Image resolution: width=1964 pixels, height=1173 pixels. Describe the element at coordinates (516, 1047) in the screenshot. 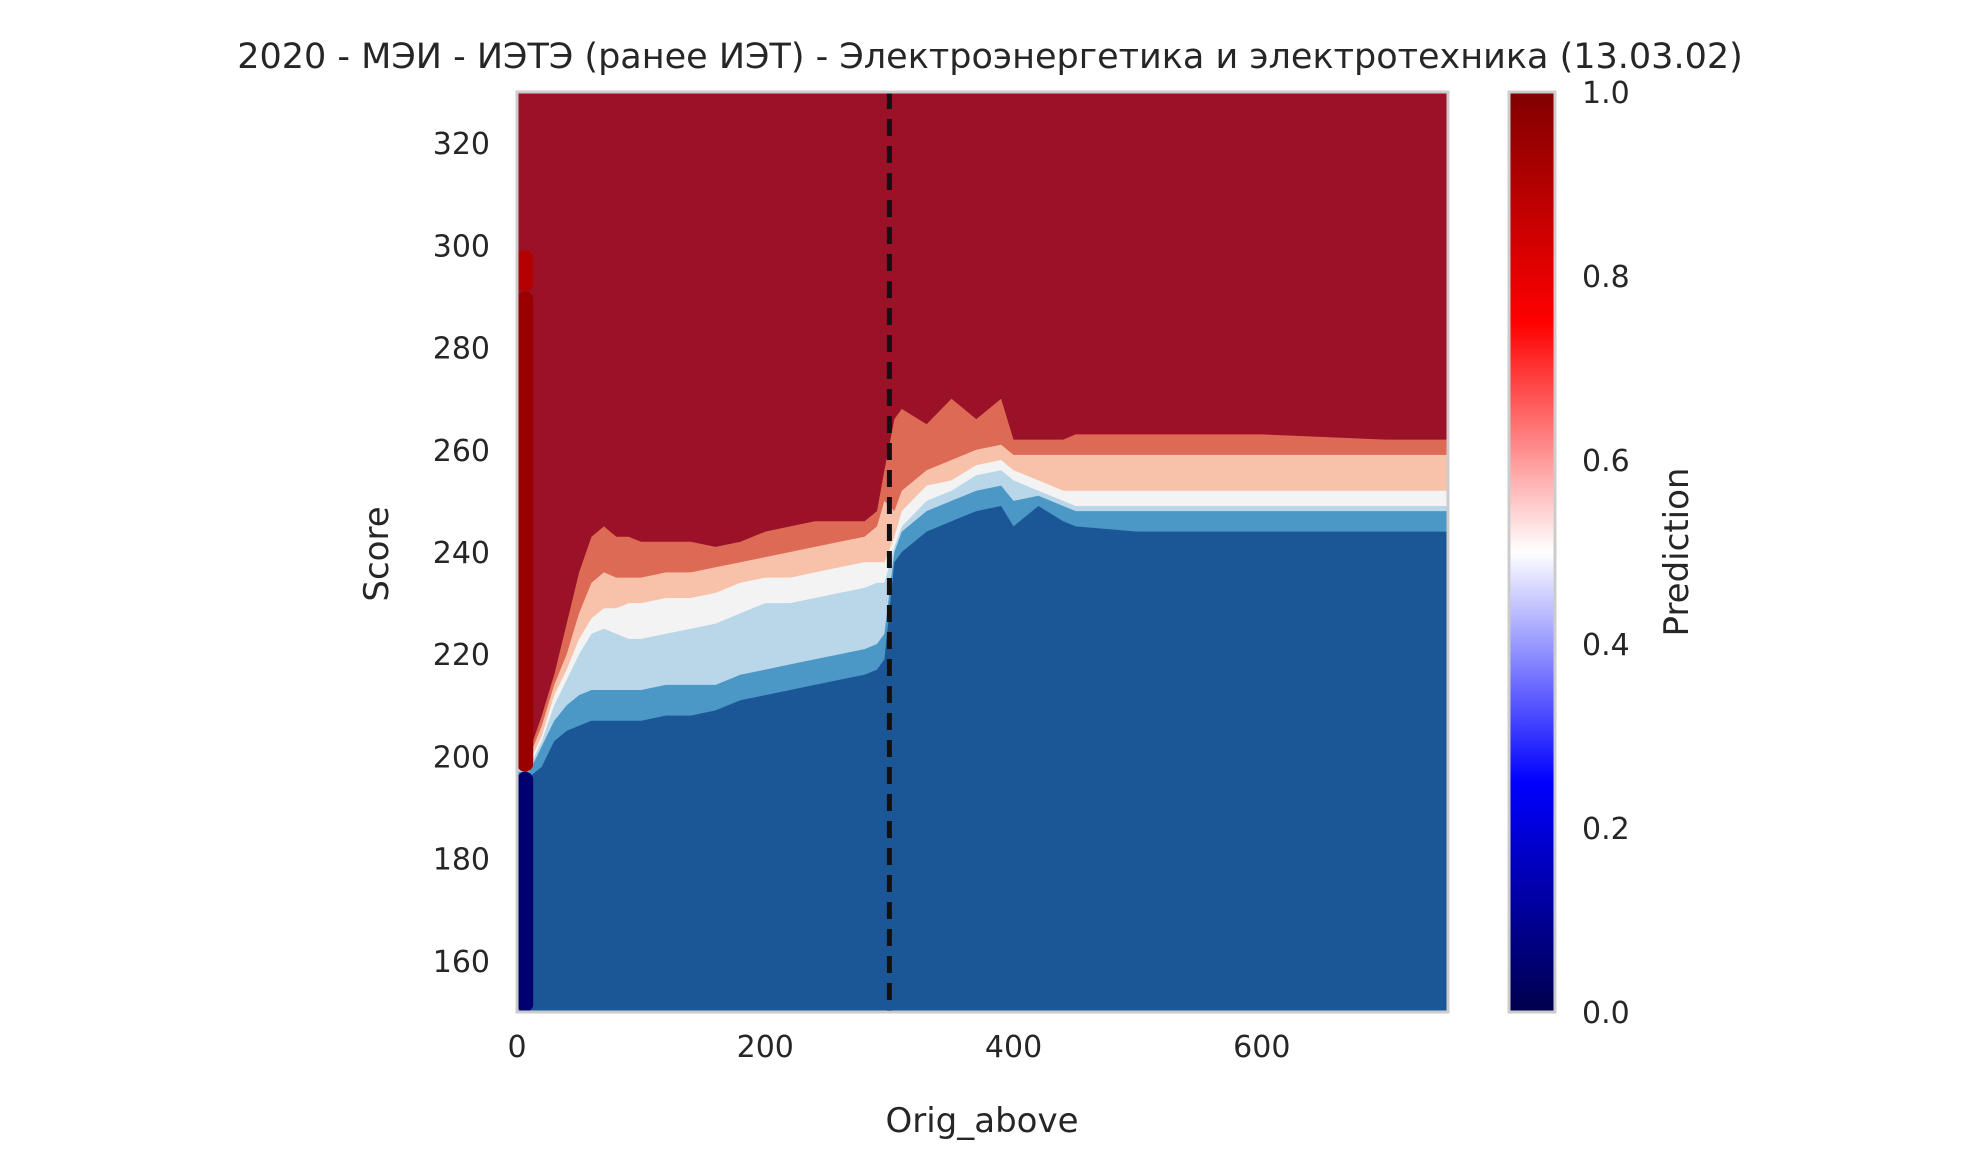

I see `x-tick-label: 0` at that location.